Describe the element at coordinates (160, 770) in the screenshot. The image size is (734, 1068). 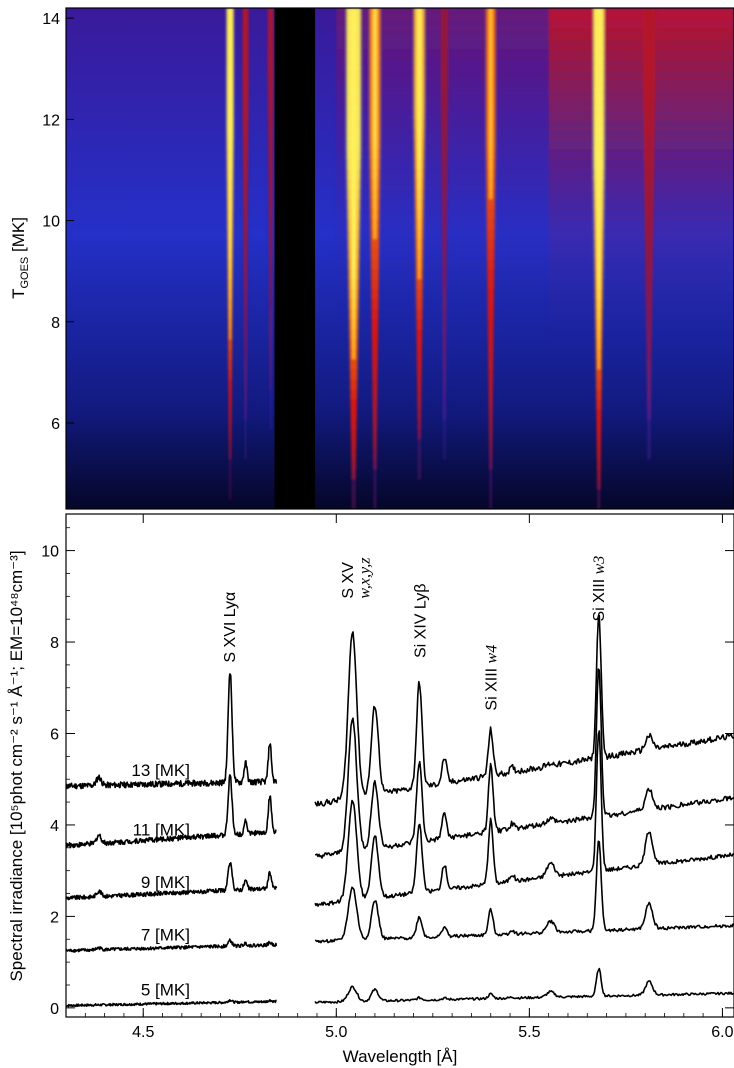
I see `curve-temperature-label: 13 [MK]` at that location.